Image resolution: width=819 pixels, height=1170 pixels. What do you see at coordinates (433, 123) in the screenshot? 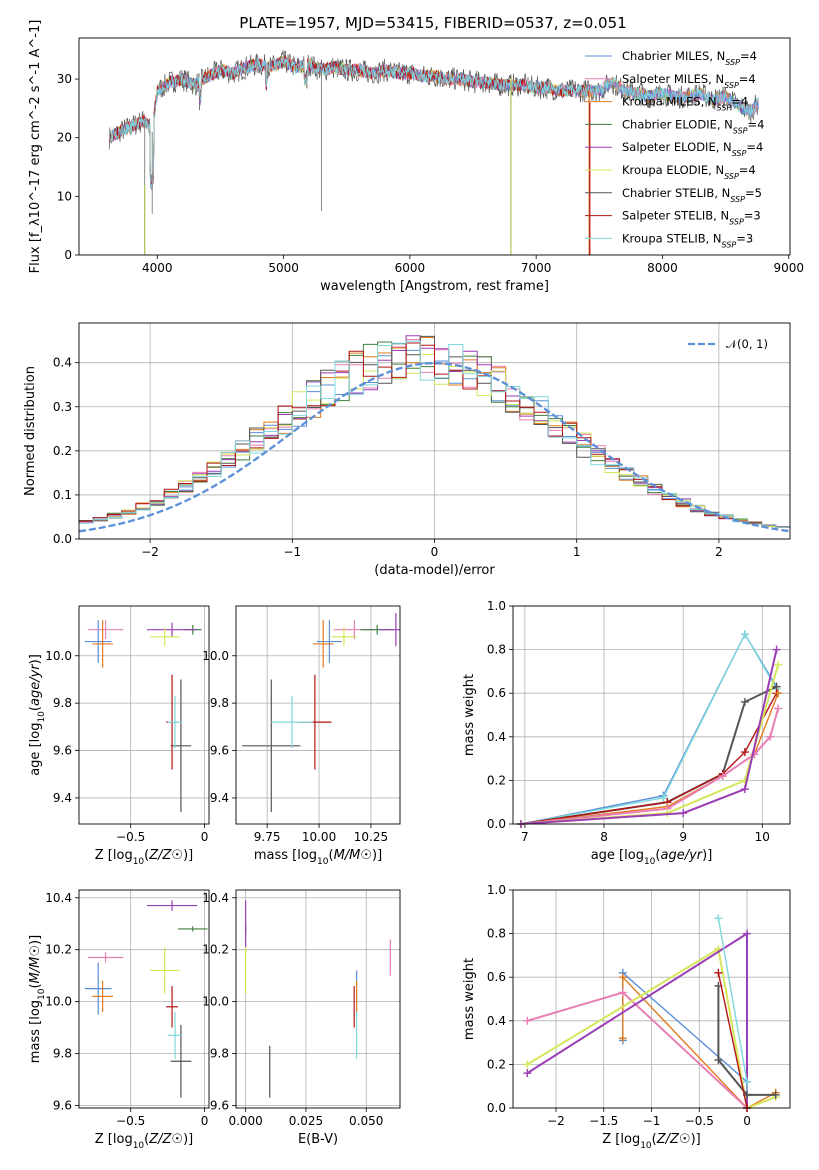
I see `spectrum-line` at bounding box center [433, 123].